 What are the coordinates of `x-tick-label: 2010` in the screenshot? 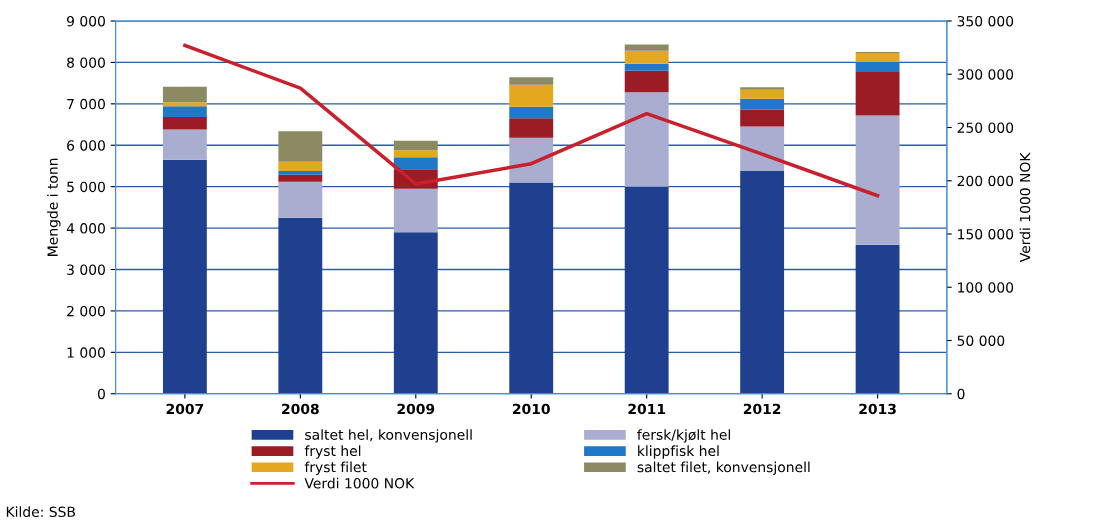 It's located at (531, 409).